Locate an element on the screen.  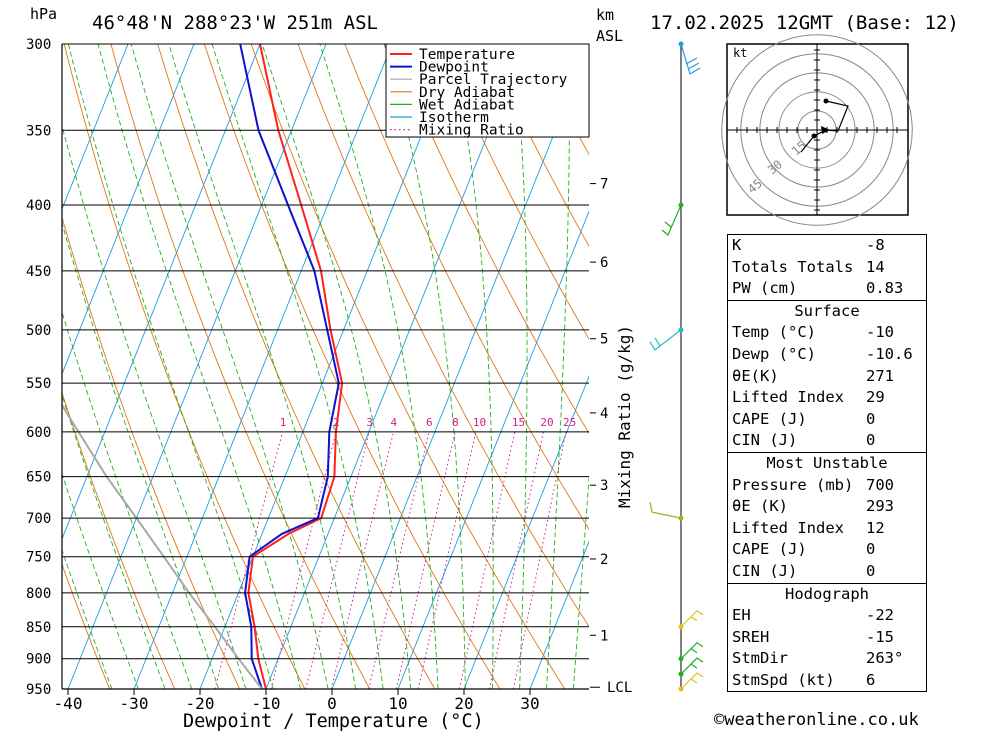
legend-box is located at coordinates (487, 90).